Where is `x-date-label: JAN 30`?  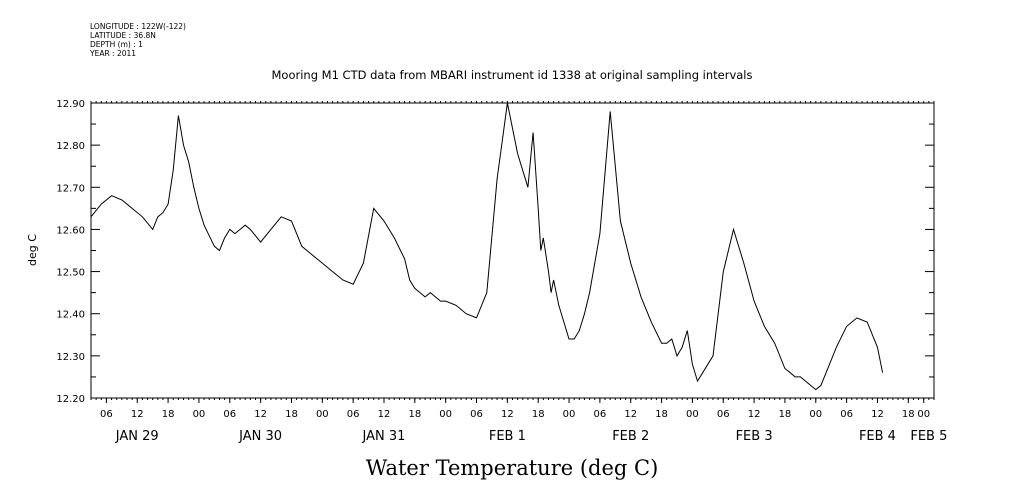 x-date-label: JAN 30 is located at coordinates (260, 436).